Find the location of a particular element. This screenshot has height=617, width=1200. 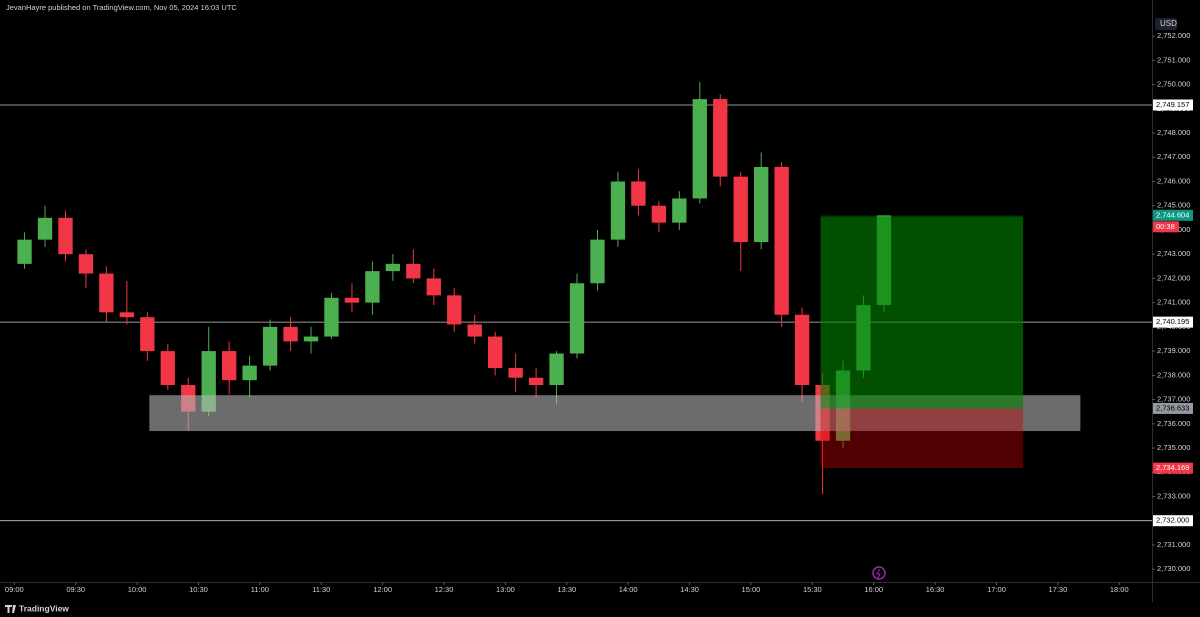

entry-label: 2,736.633 is located at coordinates (1172, 407).